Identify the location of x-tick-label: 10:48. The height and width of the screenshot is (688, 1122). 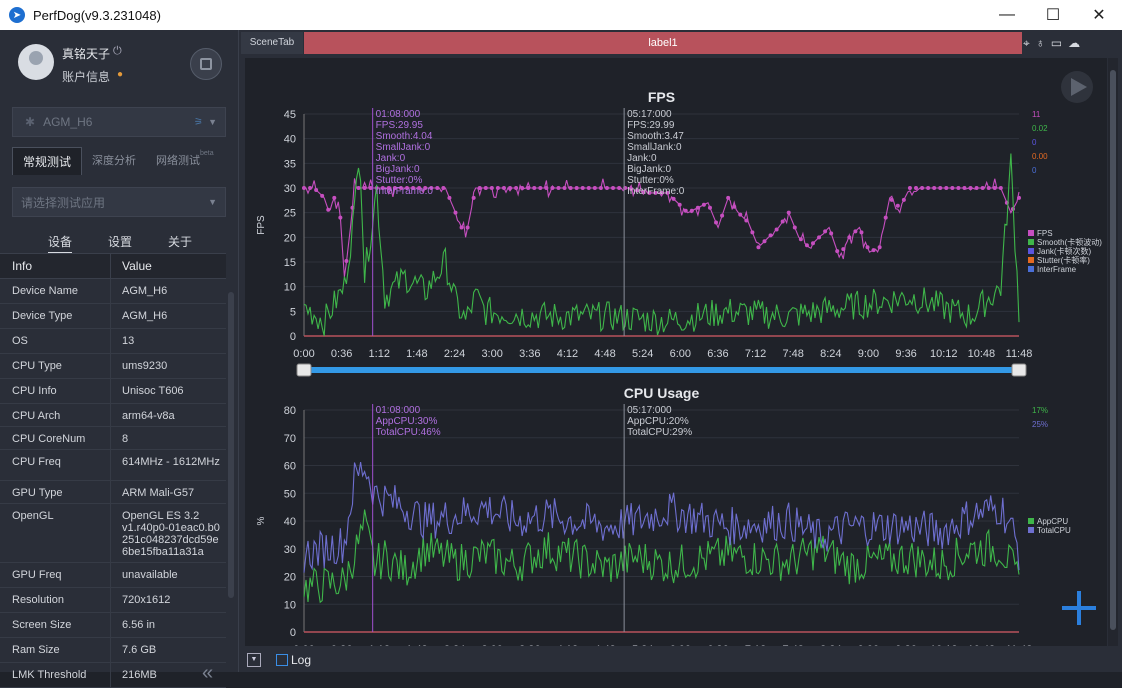
(982, 354).